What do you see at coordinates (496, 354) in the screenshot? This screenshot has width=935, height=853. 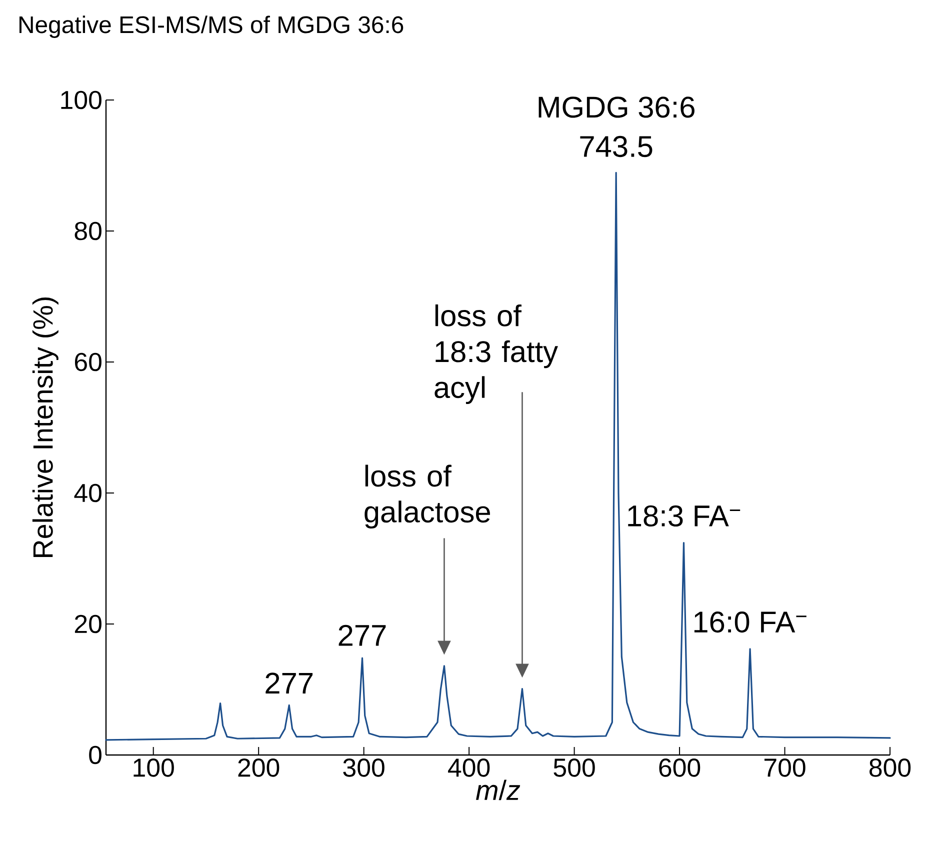 I see `annotation: loss of 18:3 fatty acyl` at bounding box center [496, 354].